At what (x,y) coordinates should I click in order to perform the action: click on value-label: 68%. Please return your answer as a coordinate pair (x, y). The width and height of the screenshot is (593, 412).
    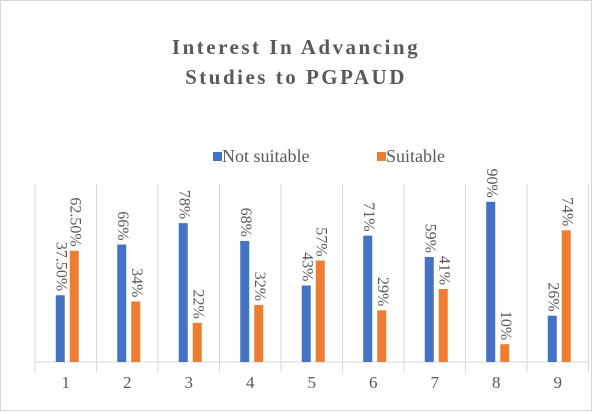
    Looking at the image, I should click on (245, 222).